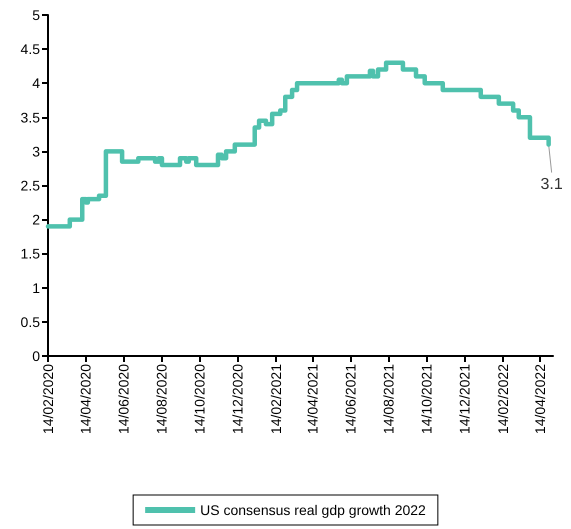 This screenshot has width=571, height=529. Describe the element at coordinates (36, 151) in the screenshot. I see `y-tick-label: 3` at that location.